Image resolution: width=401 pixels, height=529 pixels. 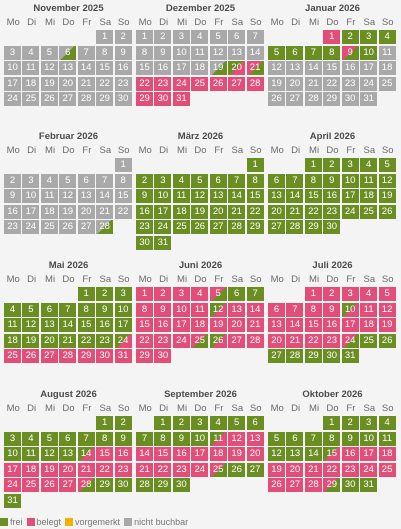 What do you see at coordinates (237, 37) in the screenshot?
I see `day-cell: 6` at bounding box center [237, 37].